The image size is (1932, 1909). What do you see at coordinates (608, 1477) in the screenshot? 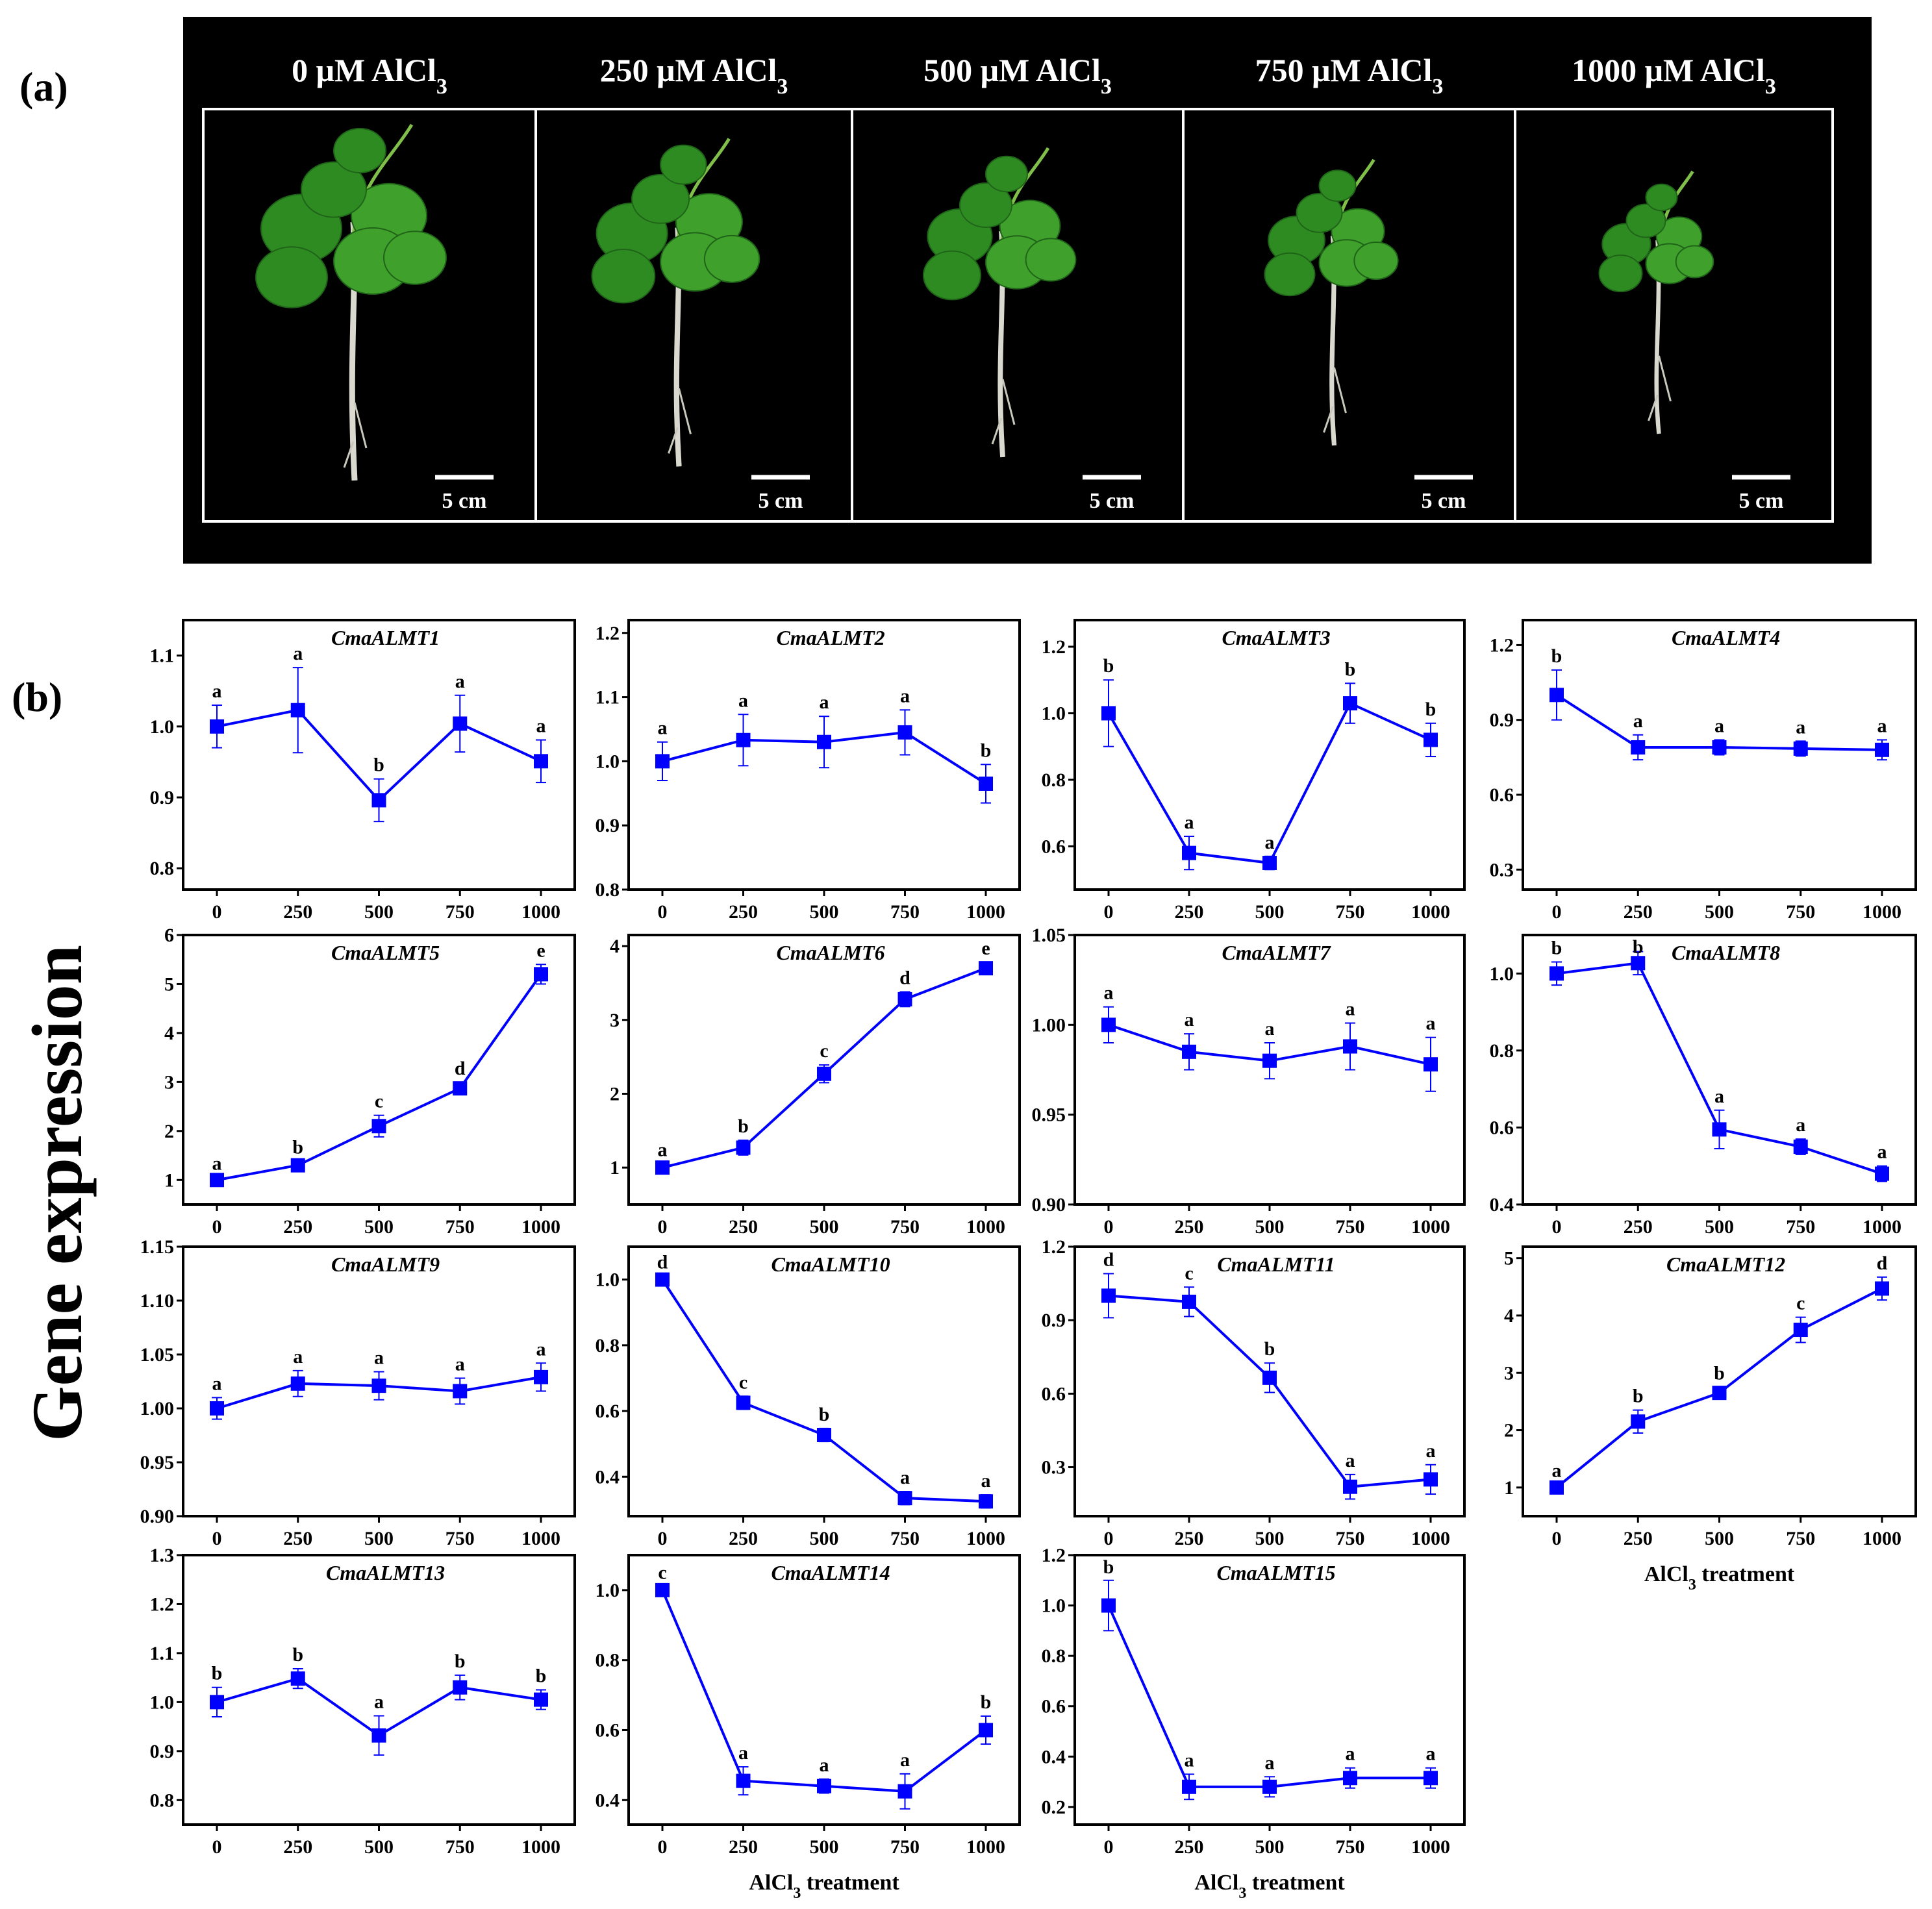
I see `y-tick-label: 0.4` at bounding box center [608, 1477].